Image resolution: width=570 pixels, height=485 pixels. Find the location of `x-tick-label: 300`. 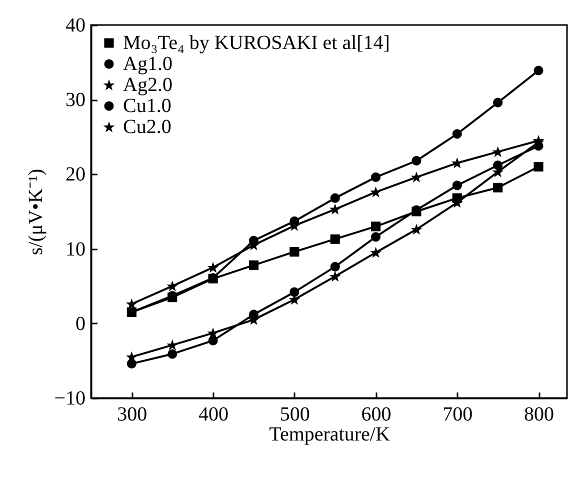

x-tick-label: 300 is located at coordinates (132, 415).